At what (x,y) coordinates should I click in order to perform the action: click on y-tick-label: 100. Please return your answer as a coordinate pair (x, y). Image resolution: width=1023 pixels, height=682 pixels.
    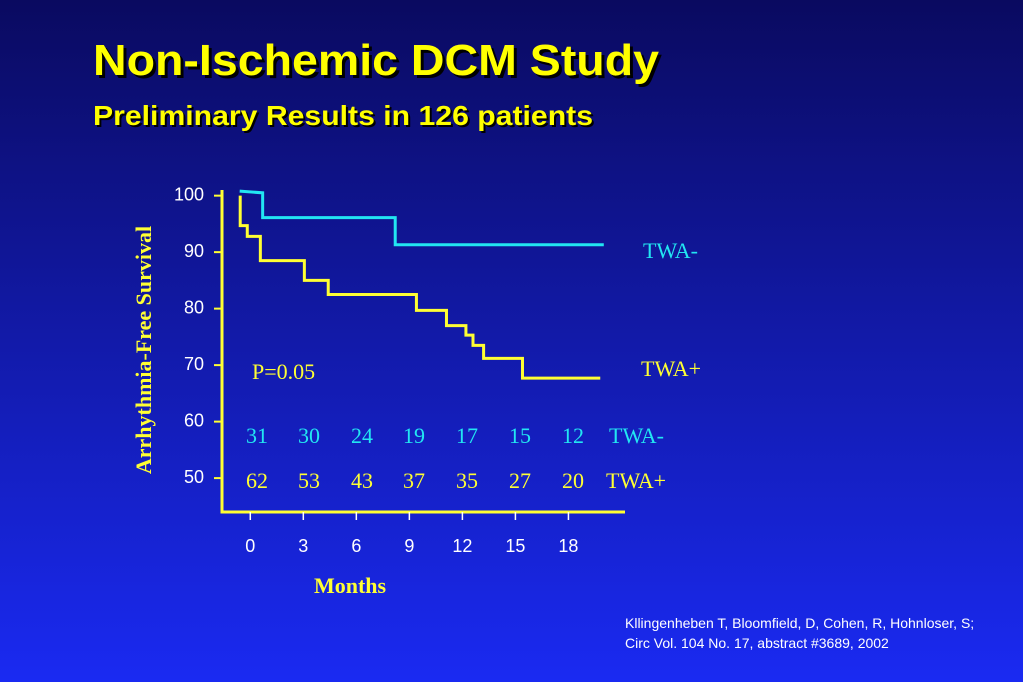
    Looking at the image, I should click on (189, 194).